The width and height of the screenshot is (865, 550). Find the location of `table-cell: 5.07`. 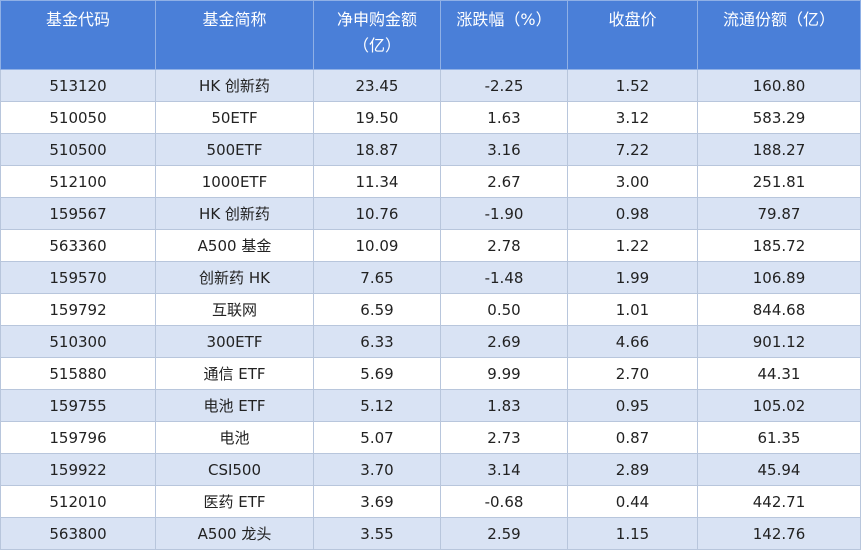

table-cell: 5.07 is located at coordinates (377, 437).